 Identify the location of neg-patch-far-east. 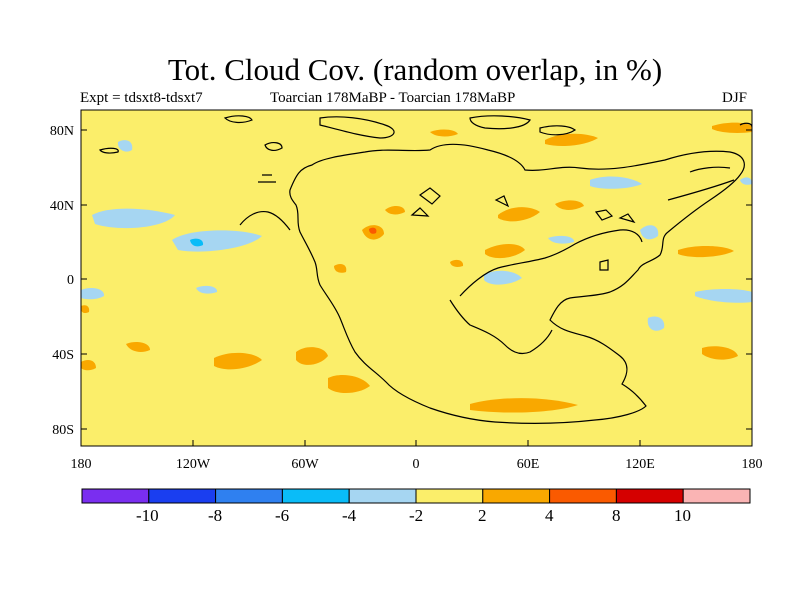
(723, 296).